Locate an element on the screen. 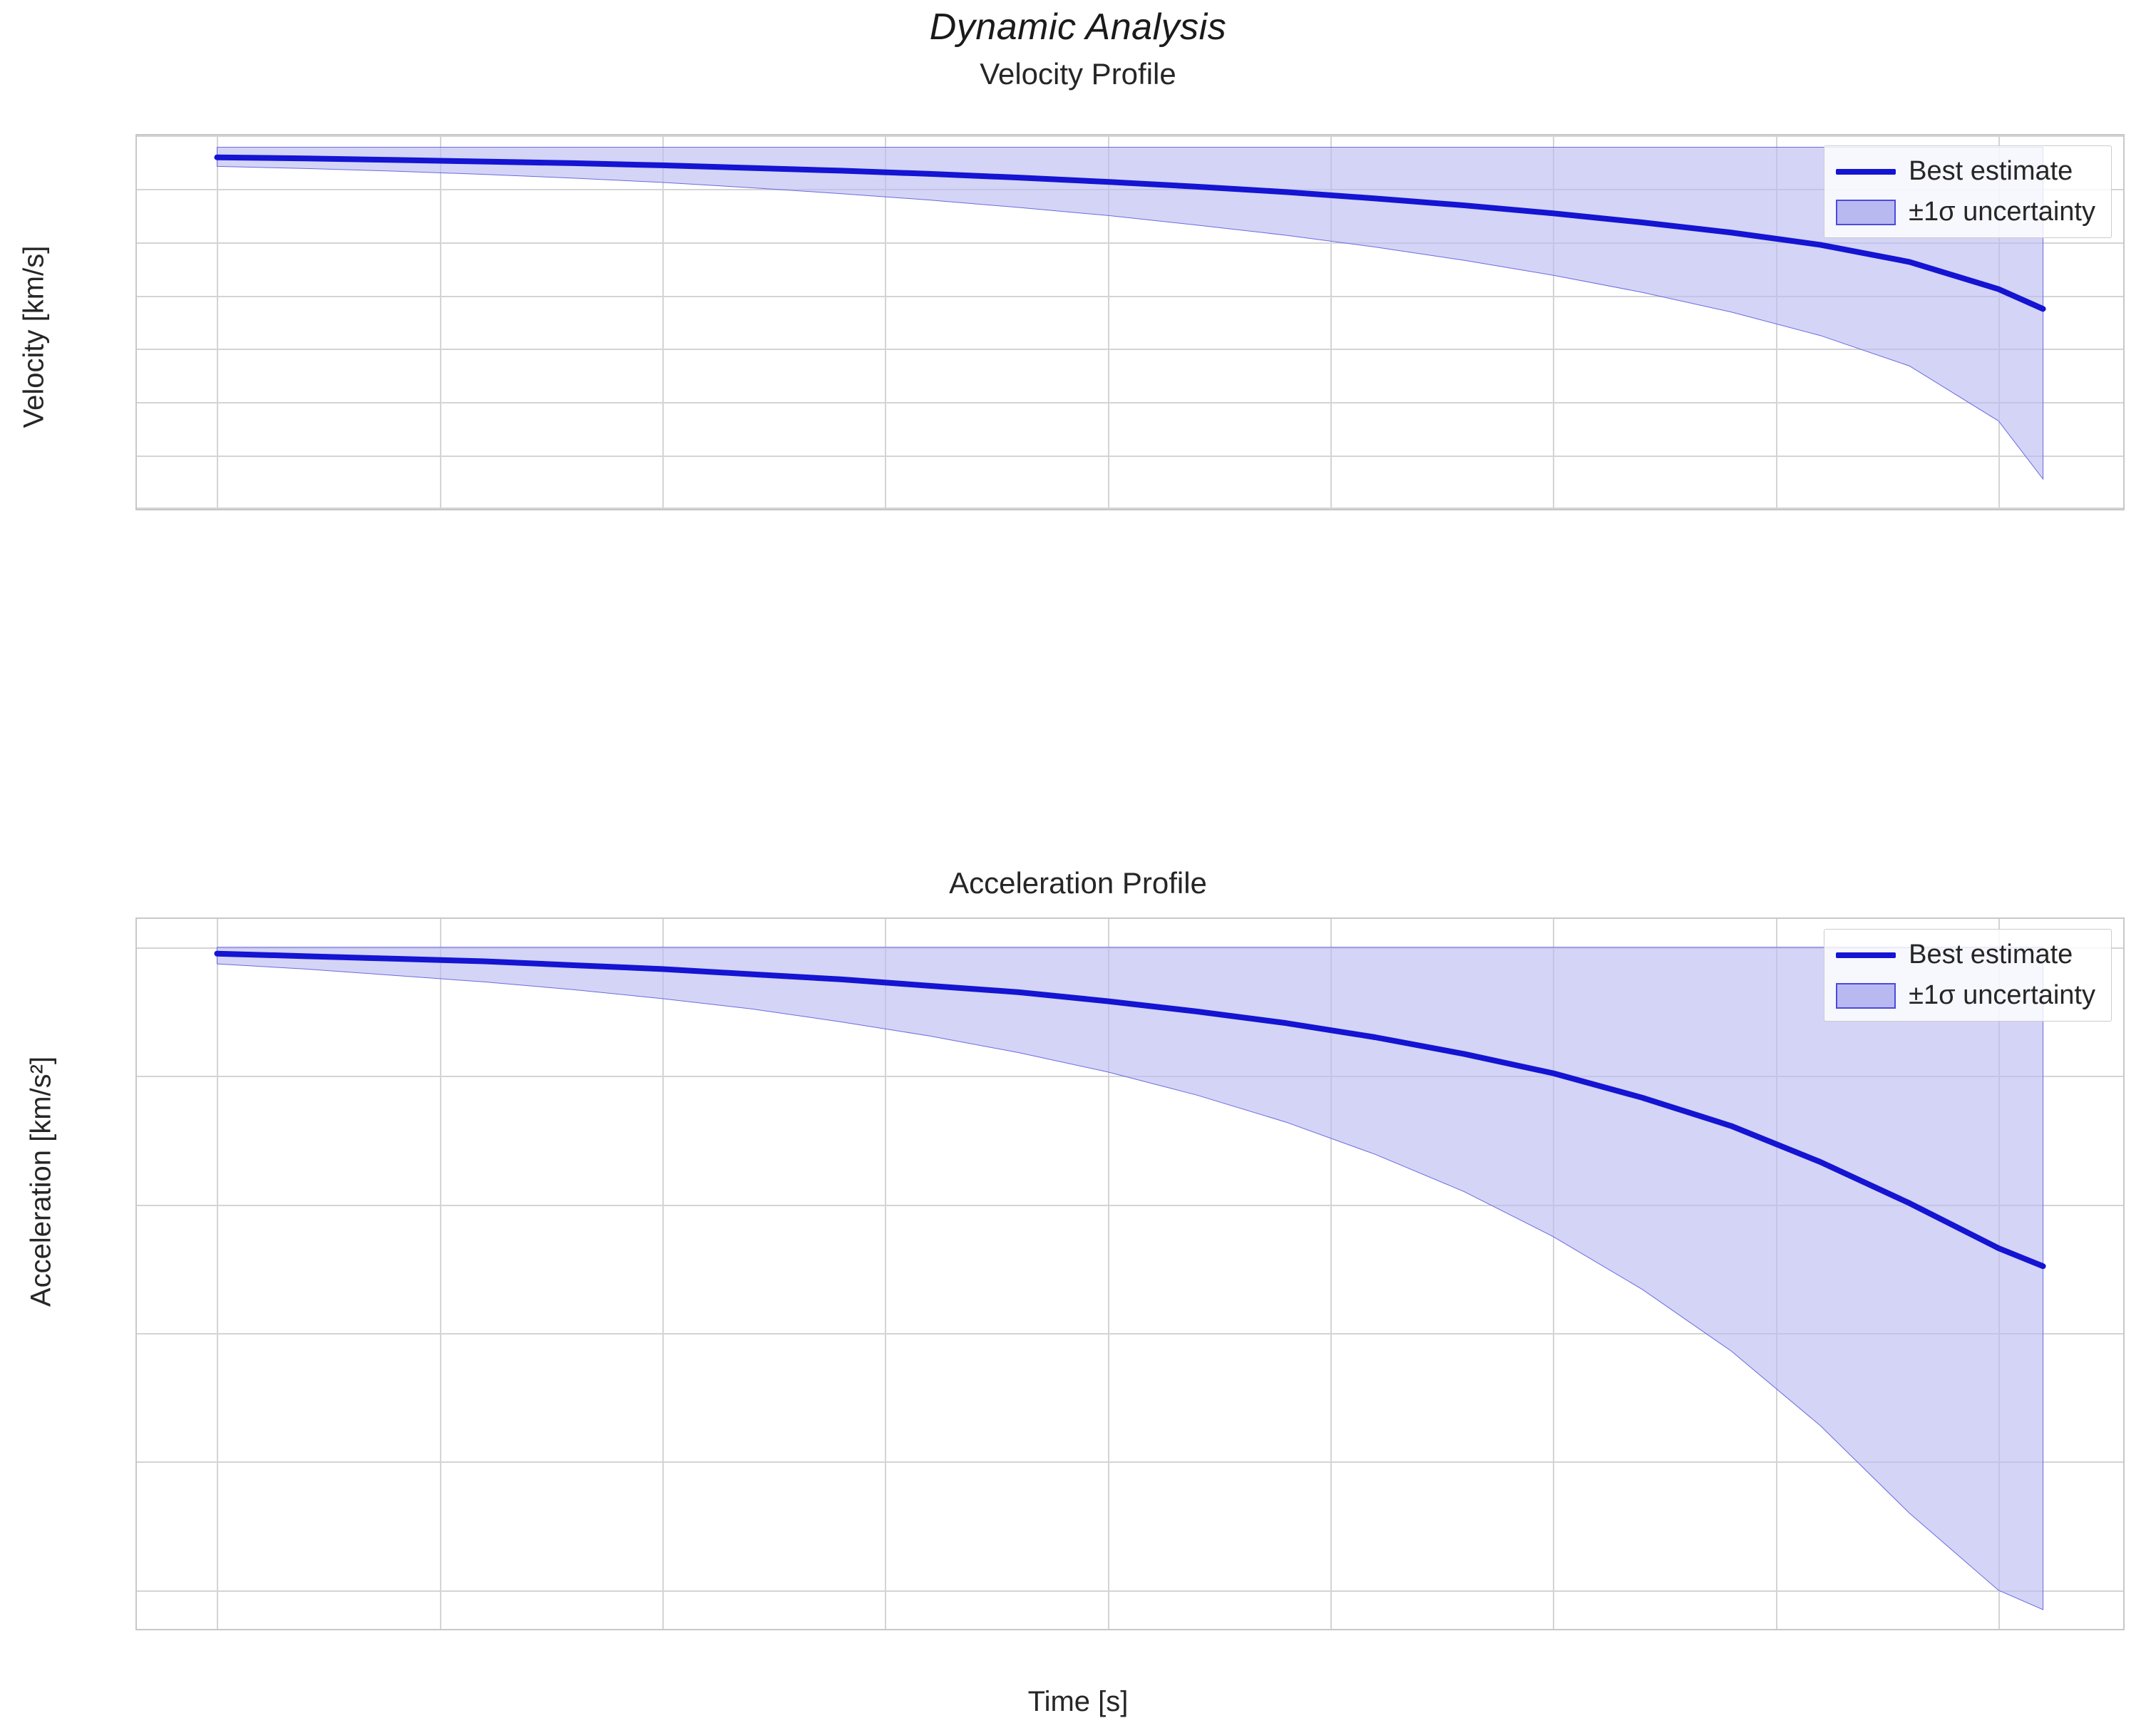 Image resolution: width=2156 pixels, height=1728 pixels. acceleration-panel-title: Acceleration Profile is located at coordinates (1078, 883).